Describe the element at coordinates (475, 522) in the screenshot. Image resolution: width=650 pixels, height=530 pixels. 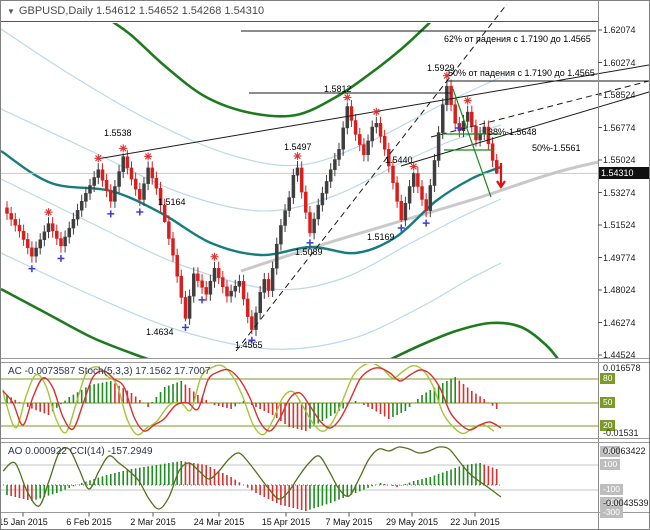
I see `date-axis-label: 22 Jun 2015` at that location.